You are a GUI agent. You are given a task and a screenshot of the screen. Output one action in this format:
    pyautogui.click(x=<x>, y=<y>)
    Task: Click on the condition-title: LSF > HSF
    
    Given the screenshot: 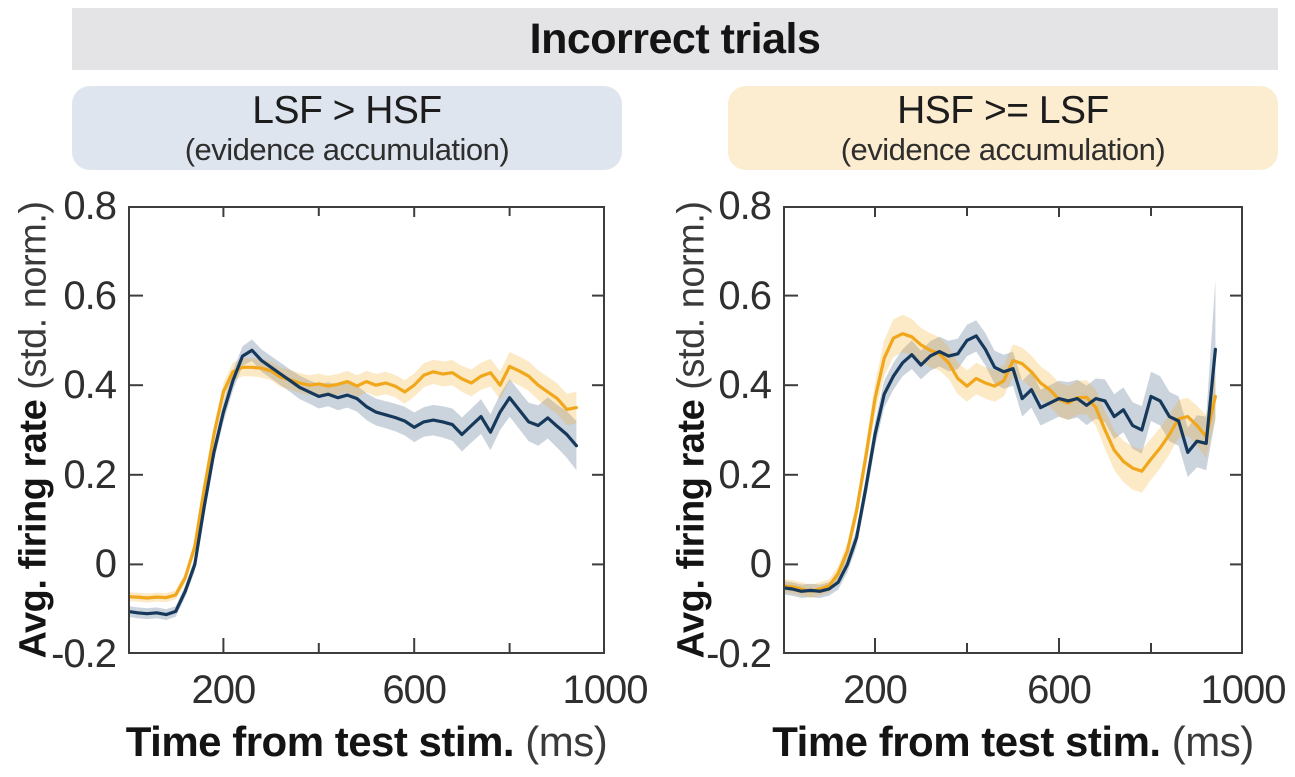 What is the action you would take?
    pyautogui.click(x=347, y=110)
    